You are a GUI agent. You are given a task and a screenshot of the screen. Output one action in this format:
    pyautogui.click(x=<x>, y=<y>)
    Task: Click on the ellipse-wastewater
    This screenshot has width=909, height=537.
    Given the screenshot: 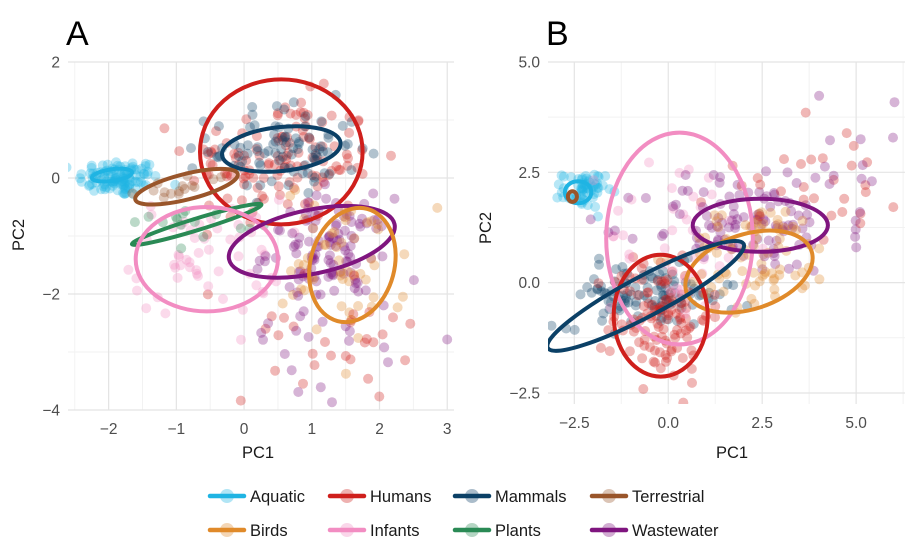 What is the action you would take?
    pyautogui.click(x=311, y=241)
    